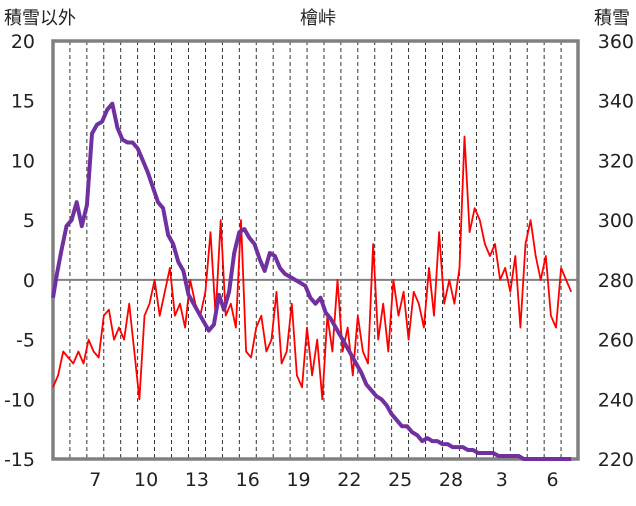  I want to click on left-tick-label: 5, so click(29, 221).